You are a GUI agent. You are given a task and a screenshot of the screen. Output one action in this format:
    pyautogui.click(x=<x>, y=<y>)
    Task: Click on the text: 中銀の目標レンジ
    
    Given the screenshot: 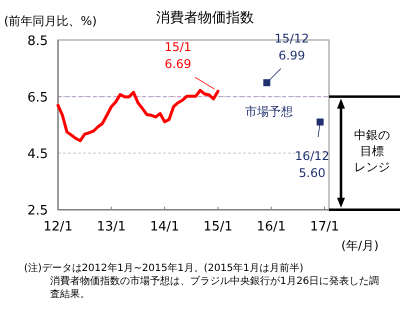 What is the action you would take?
    pyautogui.click(x=372, y=151)
    